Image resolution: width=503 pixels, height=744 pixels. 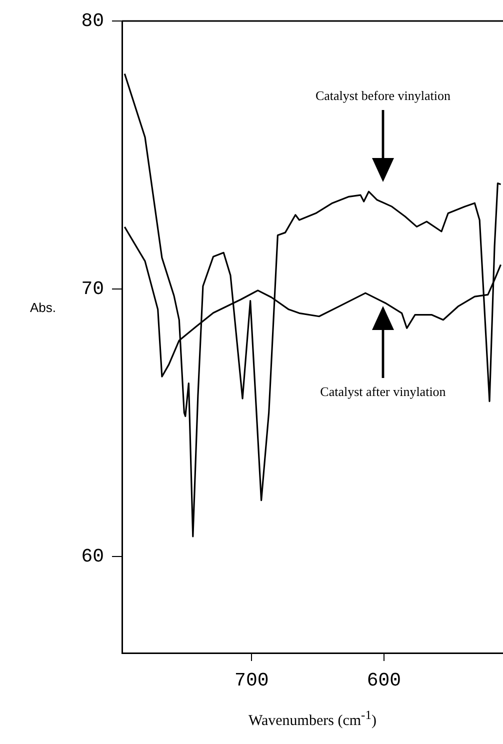 I want to click on annotation: Catalyst after vinylation, so click(x=383, y=392).